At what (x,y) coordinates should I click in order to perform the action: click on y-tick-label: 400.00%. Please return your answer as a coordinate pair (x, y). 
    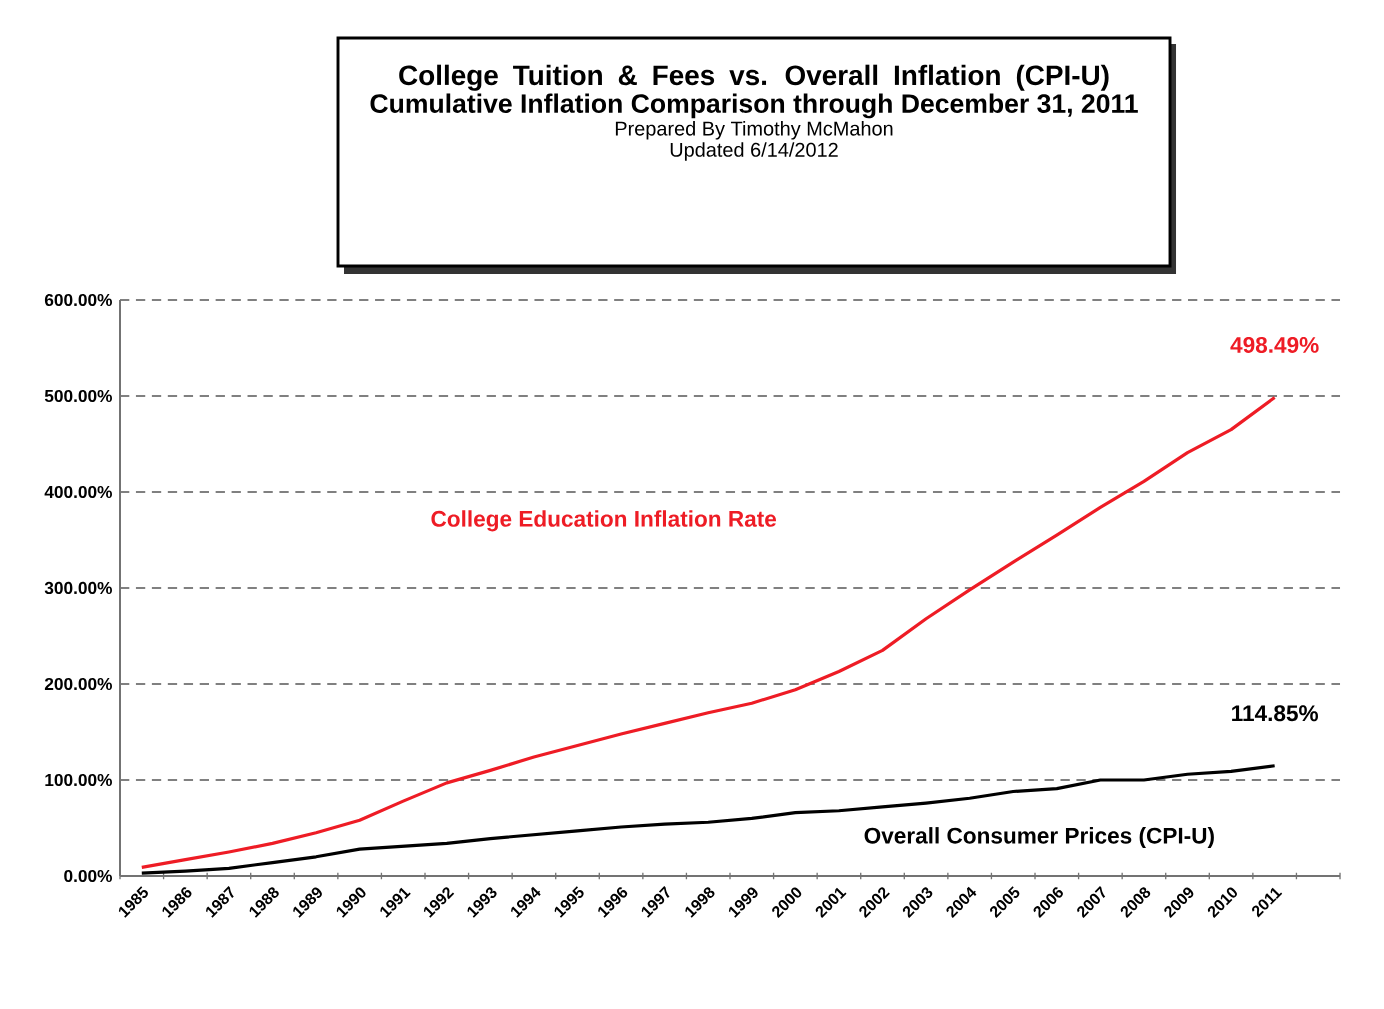
    Looking at the image, I should click on (78, 492).